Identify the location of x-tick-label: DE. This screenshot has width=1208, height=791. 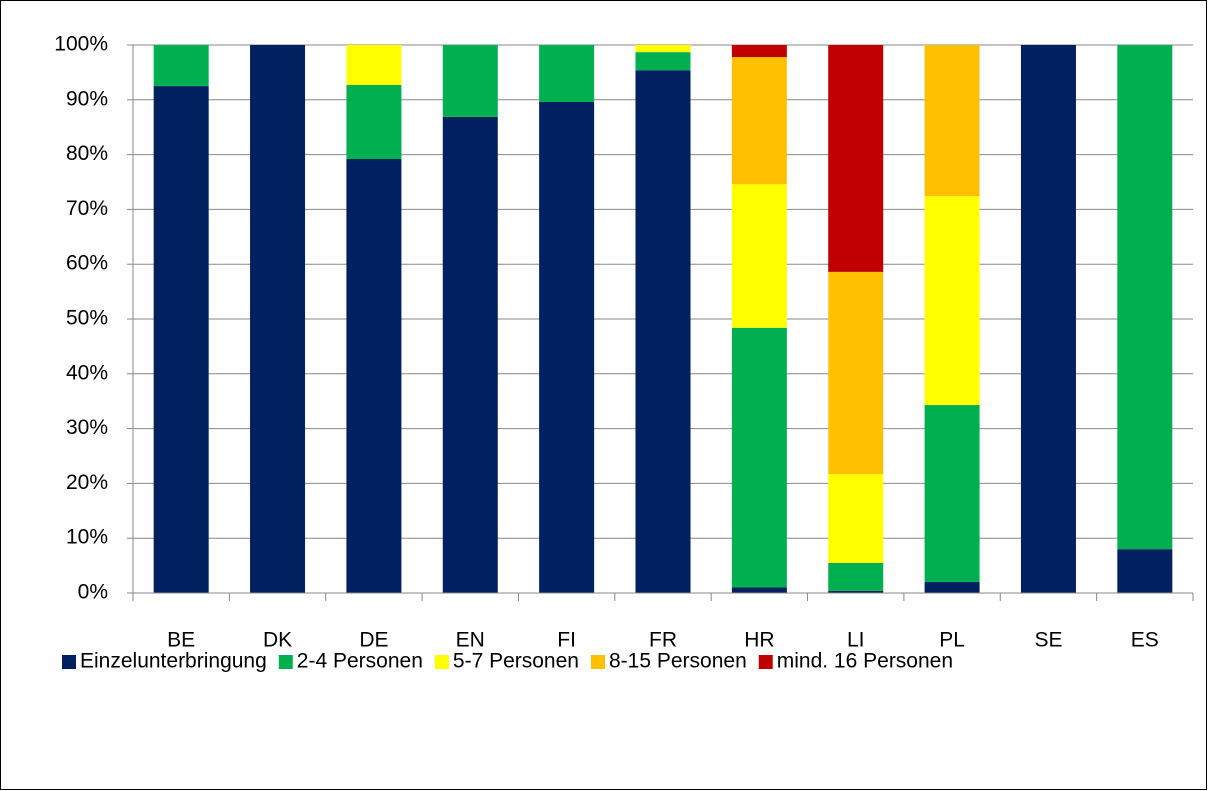
(373, 640).